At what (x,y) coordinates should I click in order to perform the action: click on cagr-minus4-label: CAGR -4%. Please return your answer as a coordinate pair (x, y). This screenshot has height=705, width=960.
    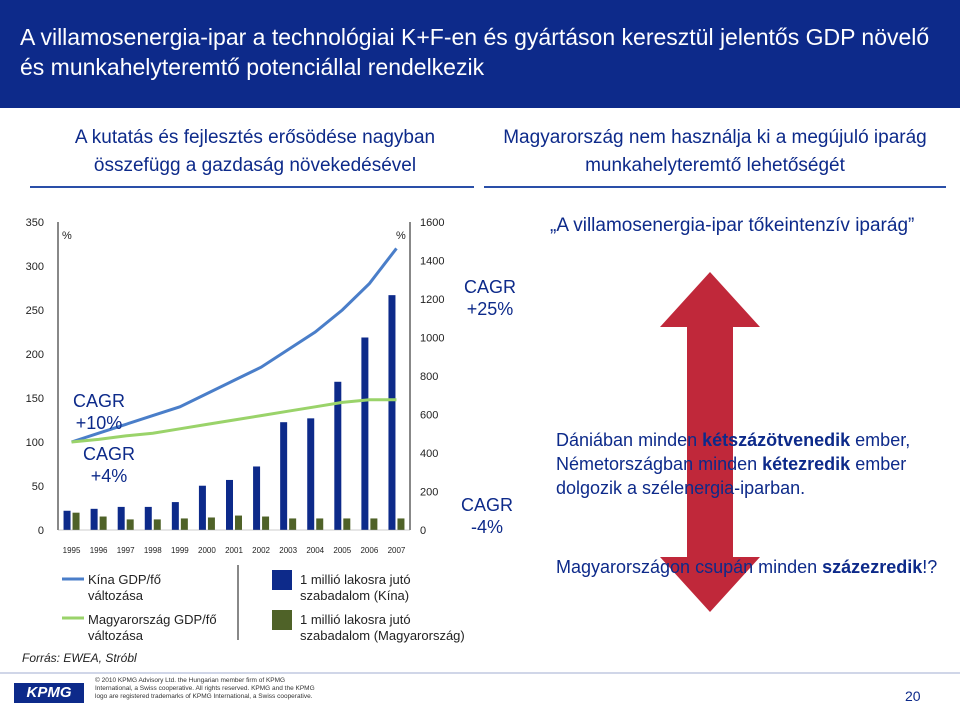
    Looking at the image, I should click on (486, 516).